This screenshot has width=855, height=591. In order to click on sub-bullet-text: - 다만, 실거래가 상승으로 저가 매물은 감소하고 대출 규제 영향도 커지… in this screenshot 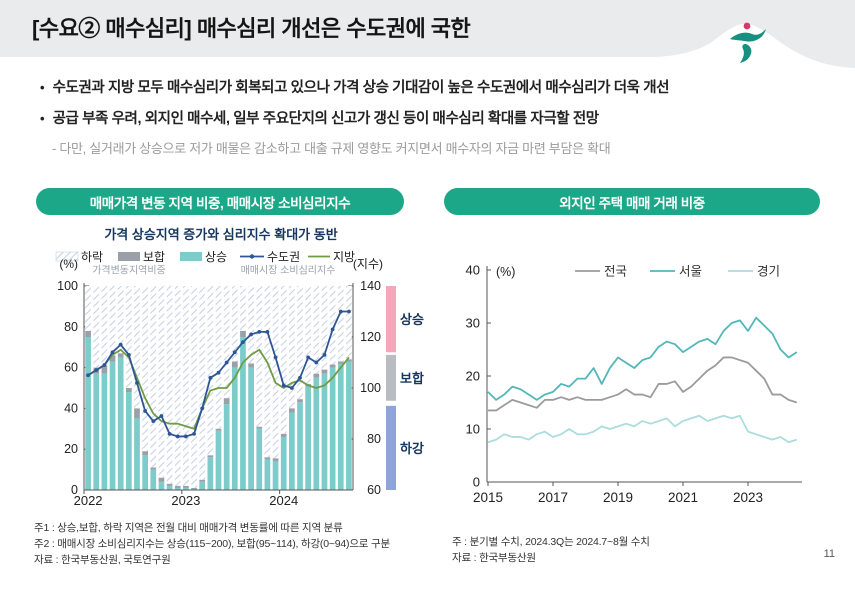, I will do `click(331, 148)`.